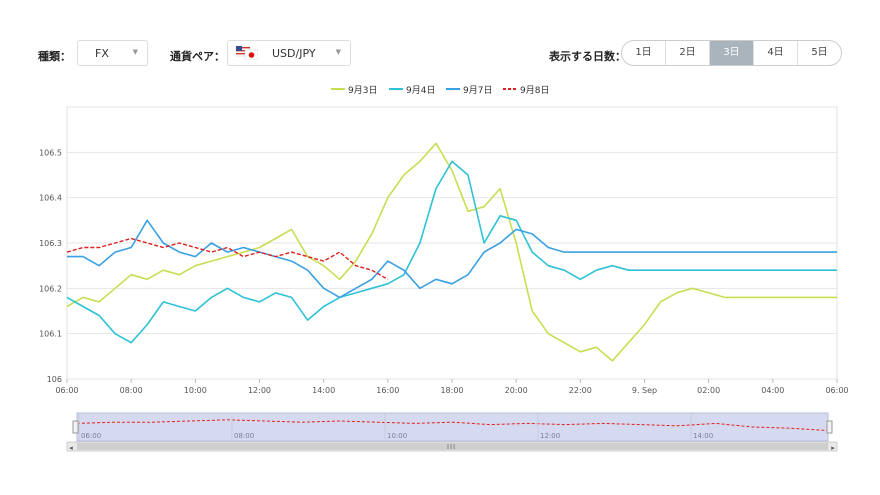 The image size is (880, 495). Describe the element at coordinates (452, 446) in the screenshot. I see `scrollbar-thumb` at that location.